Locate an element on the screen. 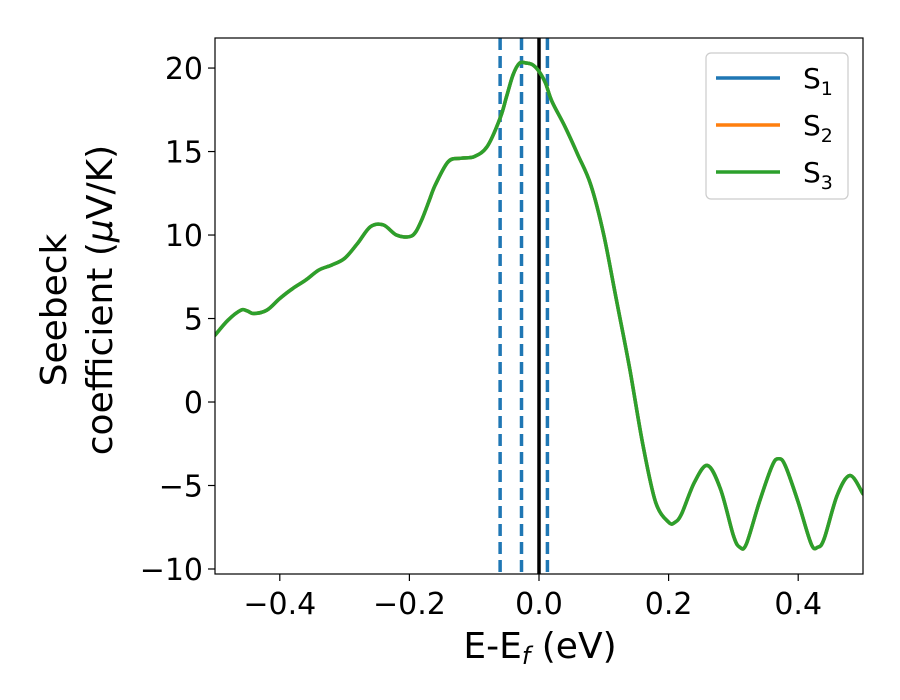 This screenshot has width=900, height=700. legend-label-s3: S3 is located at coordinates (818, 175).